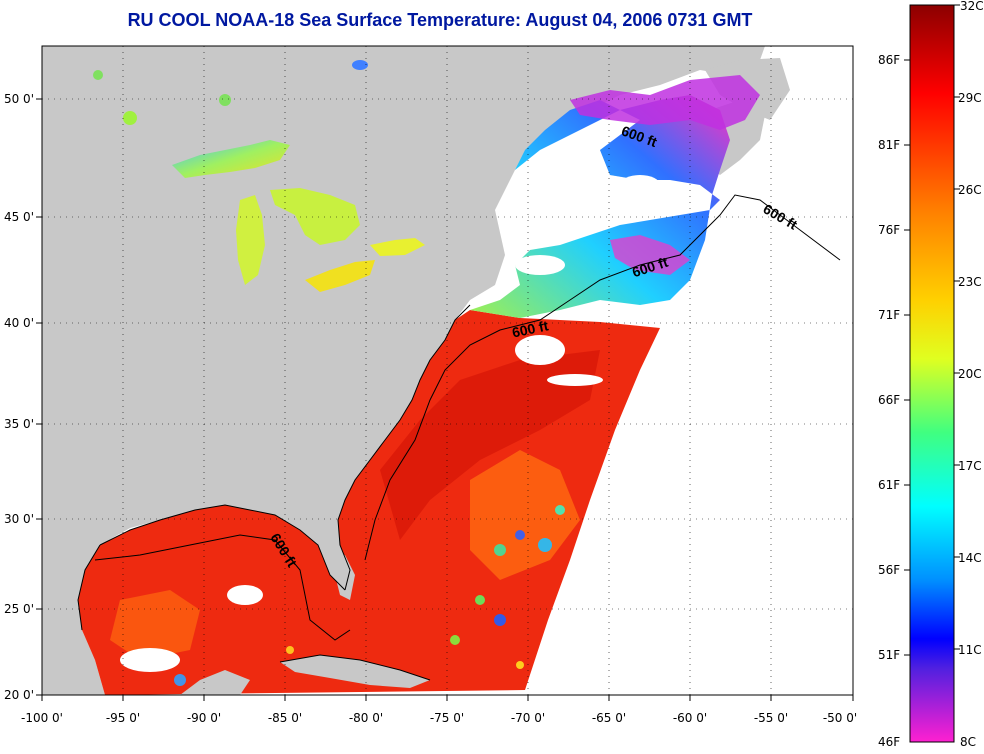 This screenshot has width=984, height=754. What do you see at coordinates (968, 742) in the screenshot?
I see `colorbar-c-label: 8C` at bounding box center [968, 742].